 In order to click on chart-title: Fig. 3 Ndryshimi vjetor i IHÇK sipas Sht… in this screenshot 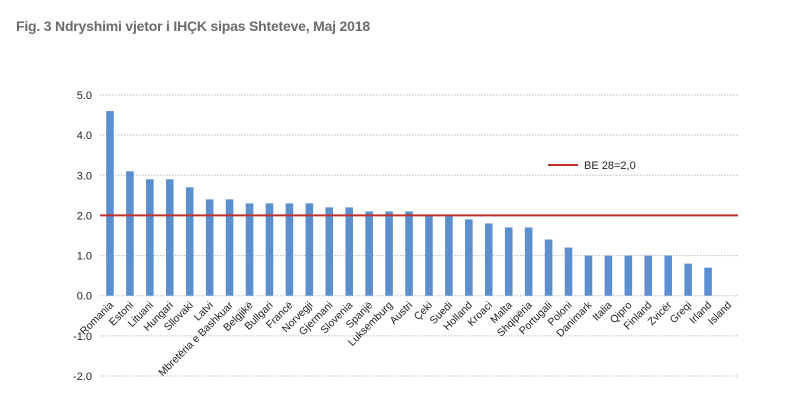, I will do `click(193, 26)`.